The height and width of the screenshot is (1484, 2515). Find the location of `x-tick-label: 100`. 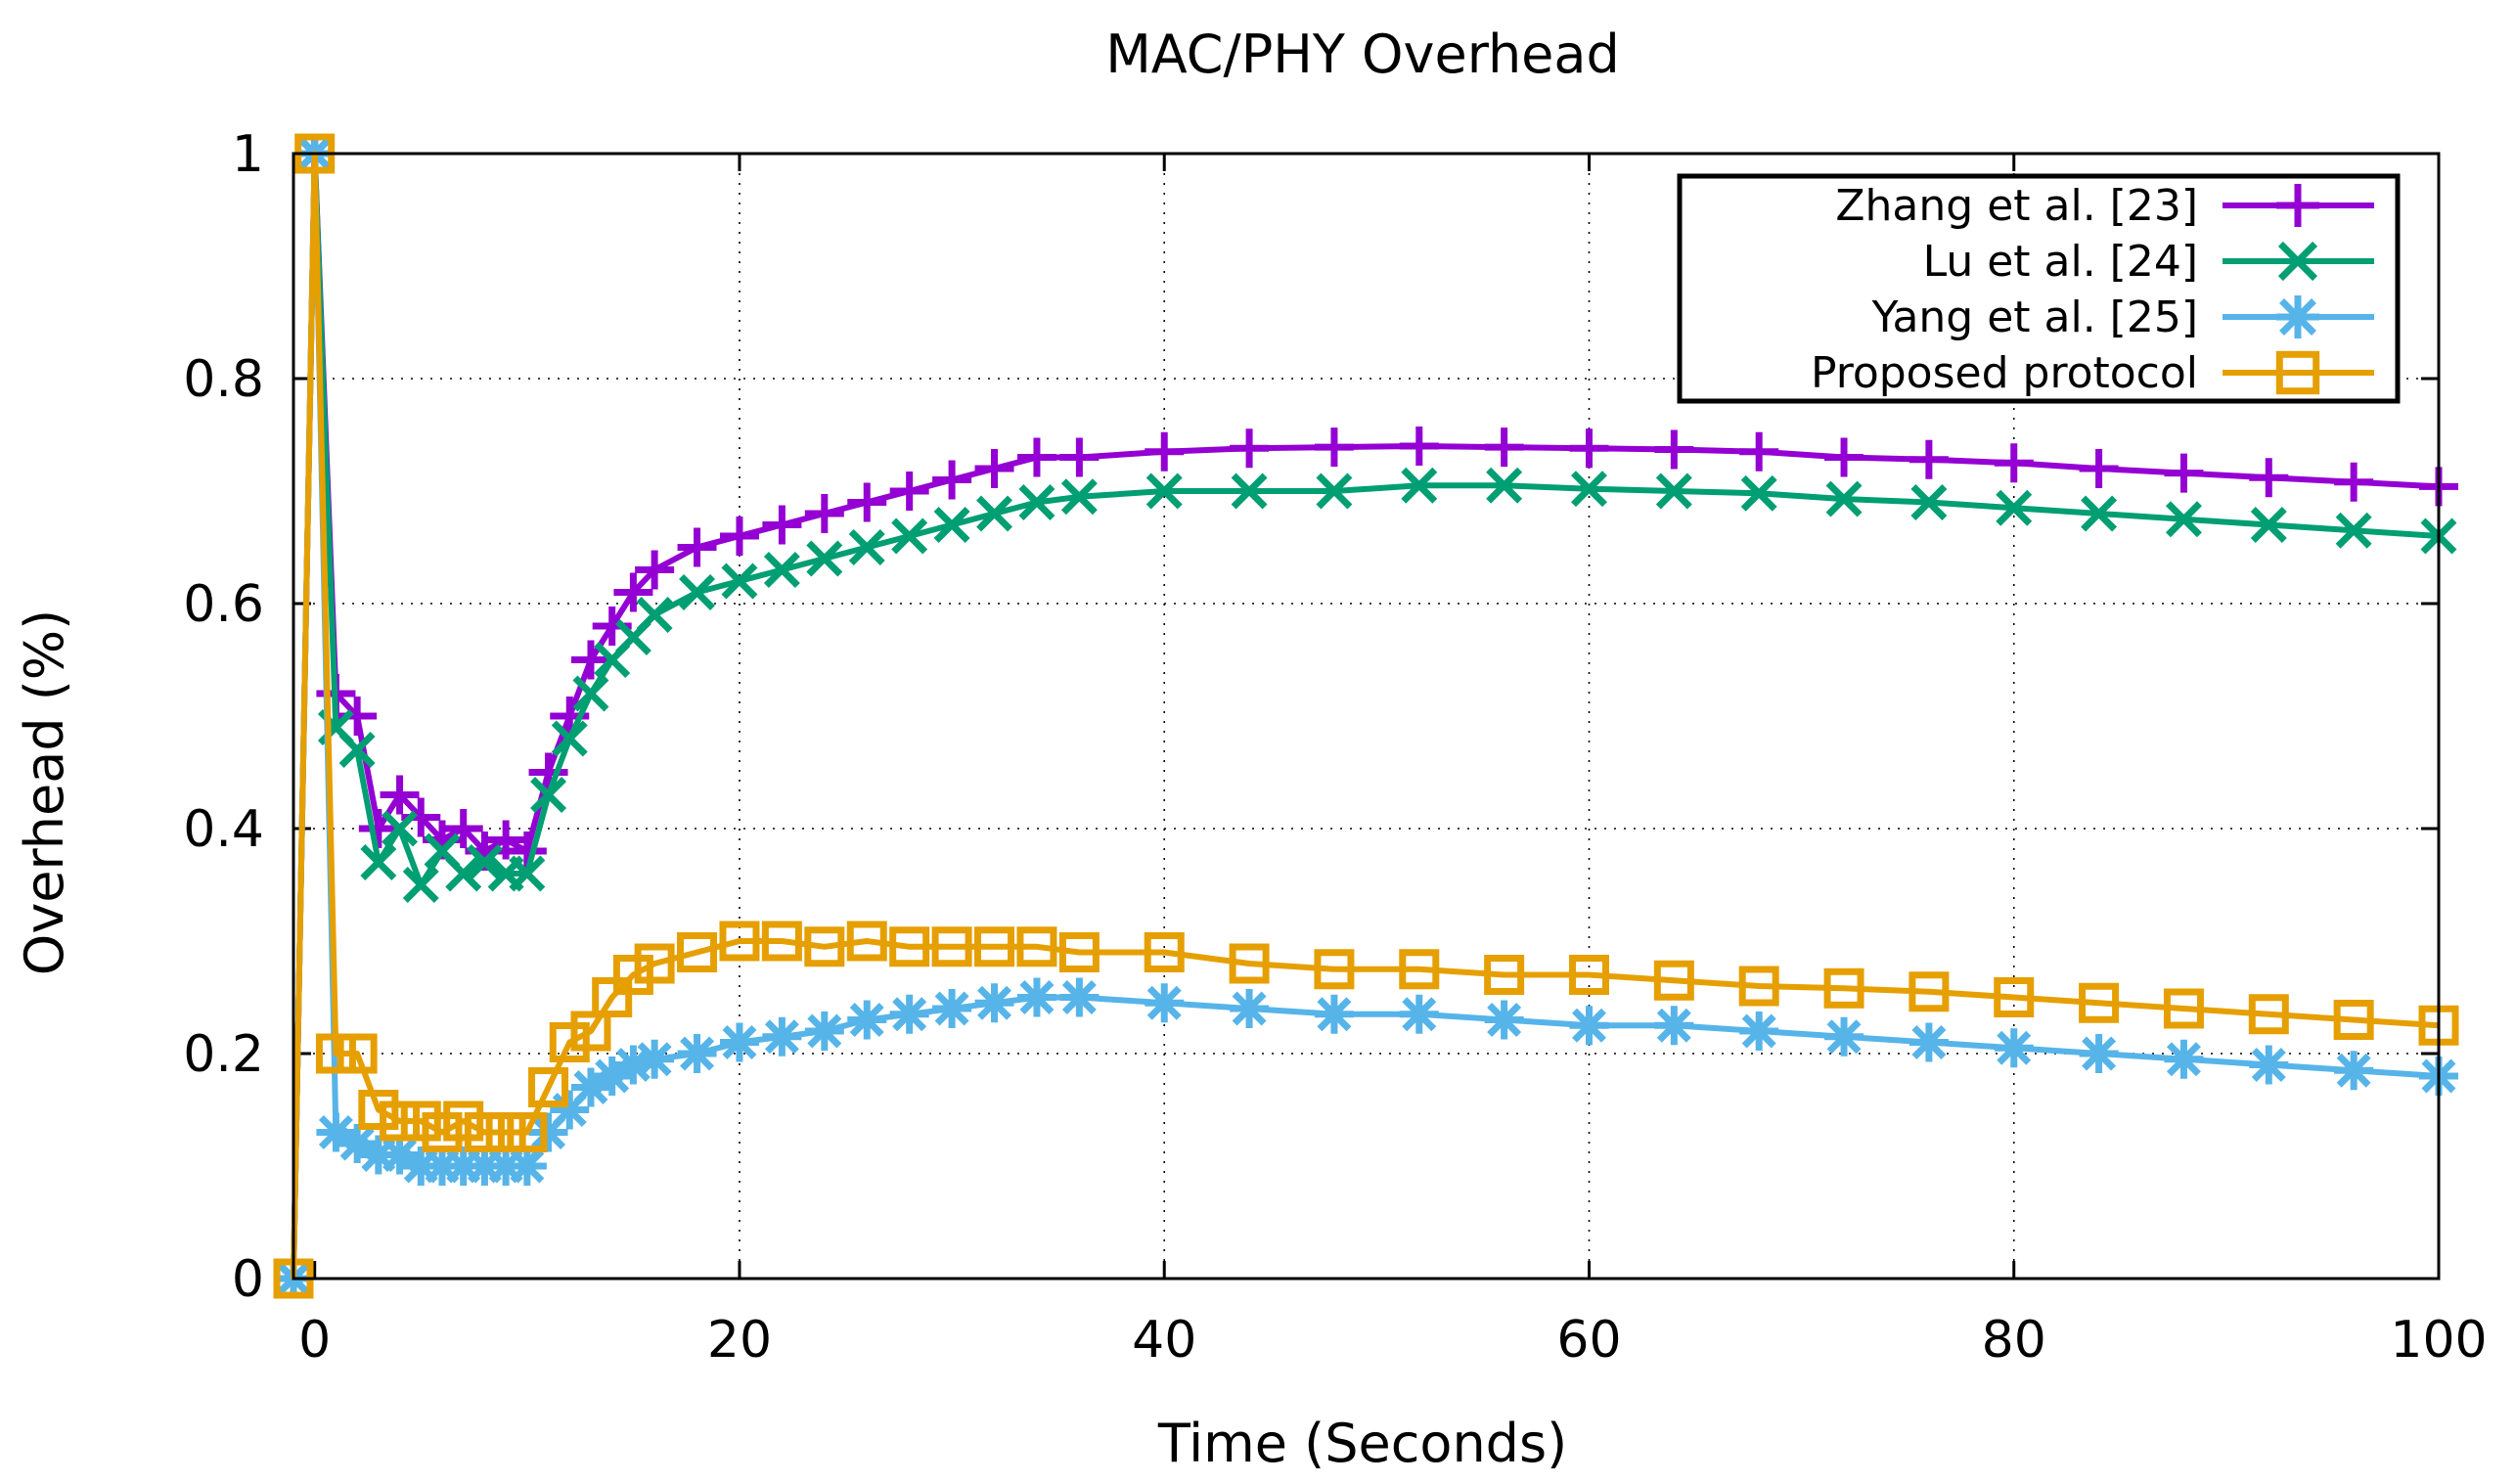

x-tick-label: 100 is located at coordinates (2438, 1340).